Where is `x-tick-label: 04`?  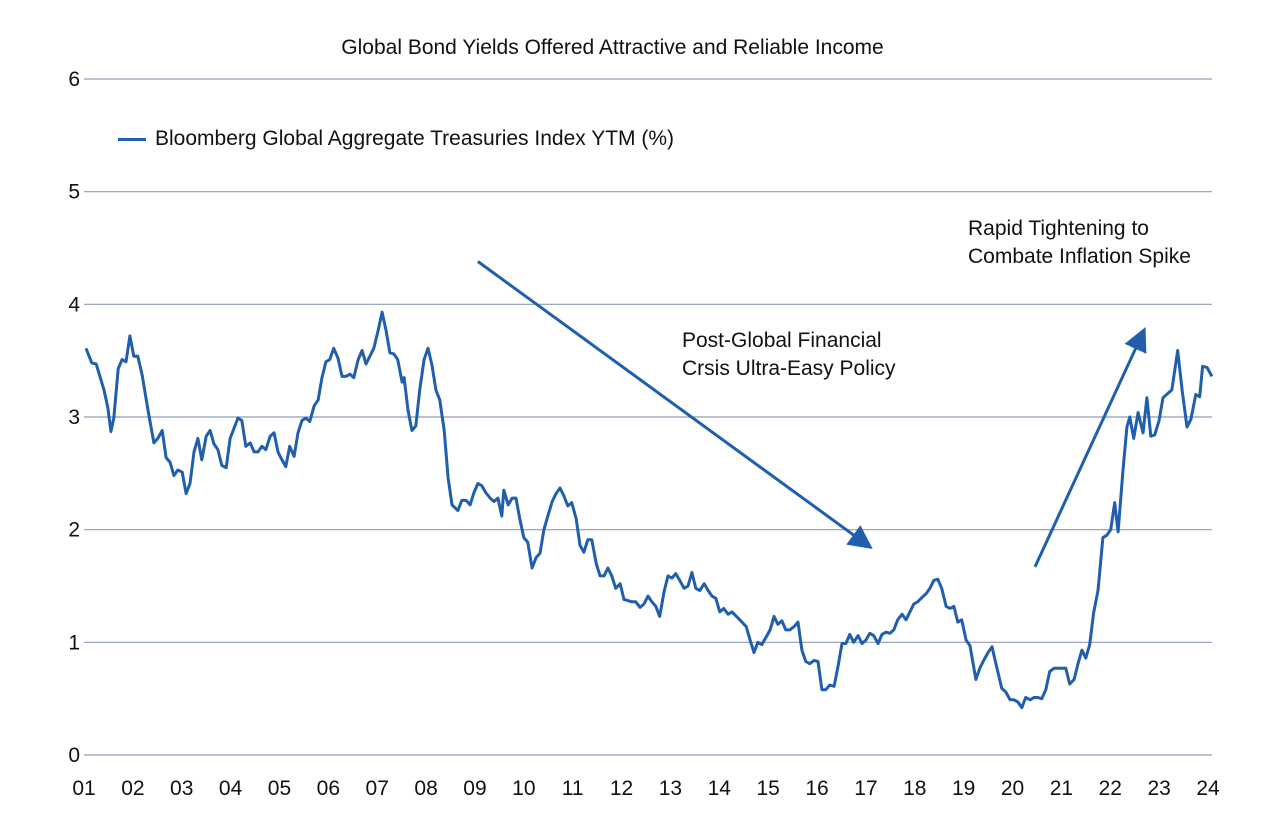 x-tick-label: 04 is located at coordinates (231, 788).